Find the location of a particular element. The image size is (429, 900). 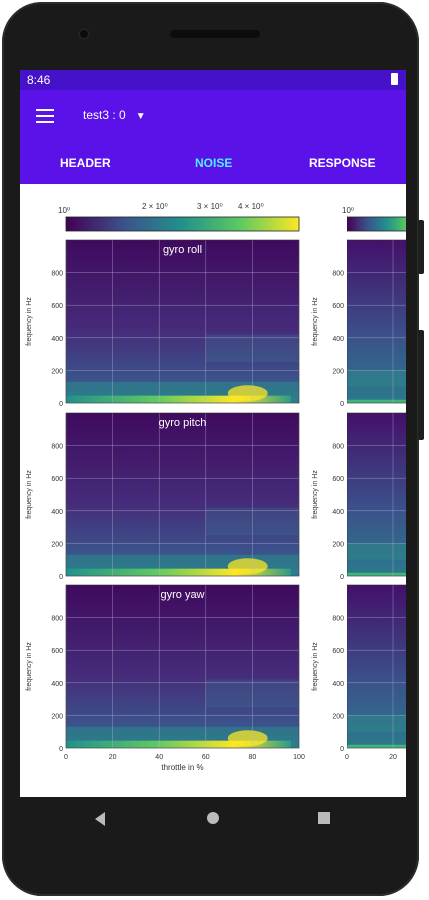

recents-icon is located at coordinates (324, 818).